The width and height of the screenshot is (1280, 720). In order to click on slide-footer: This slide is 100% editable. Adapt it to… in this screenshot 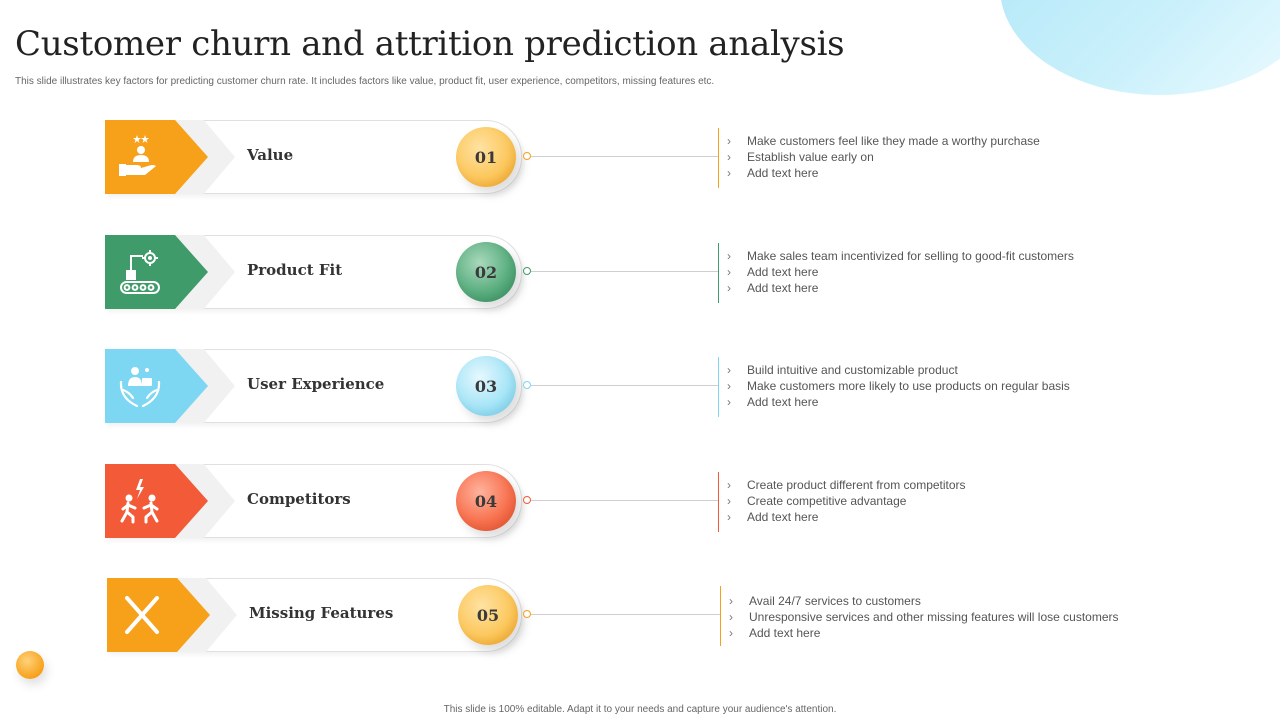, I will do `click(640, 709)`.